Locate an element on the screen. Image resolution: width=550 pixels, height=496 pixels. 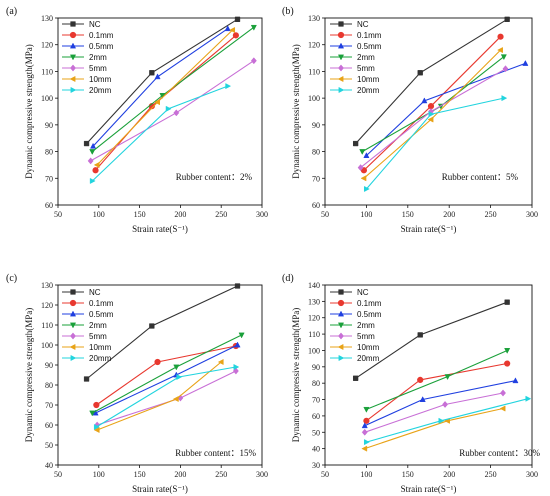
series-5mm is located at coordinates (433, 412).